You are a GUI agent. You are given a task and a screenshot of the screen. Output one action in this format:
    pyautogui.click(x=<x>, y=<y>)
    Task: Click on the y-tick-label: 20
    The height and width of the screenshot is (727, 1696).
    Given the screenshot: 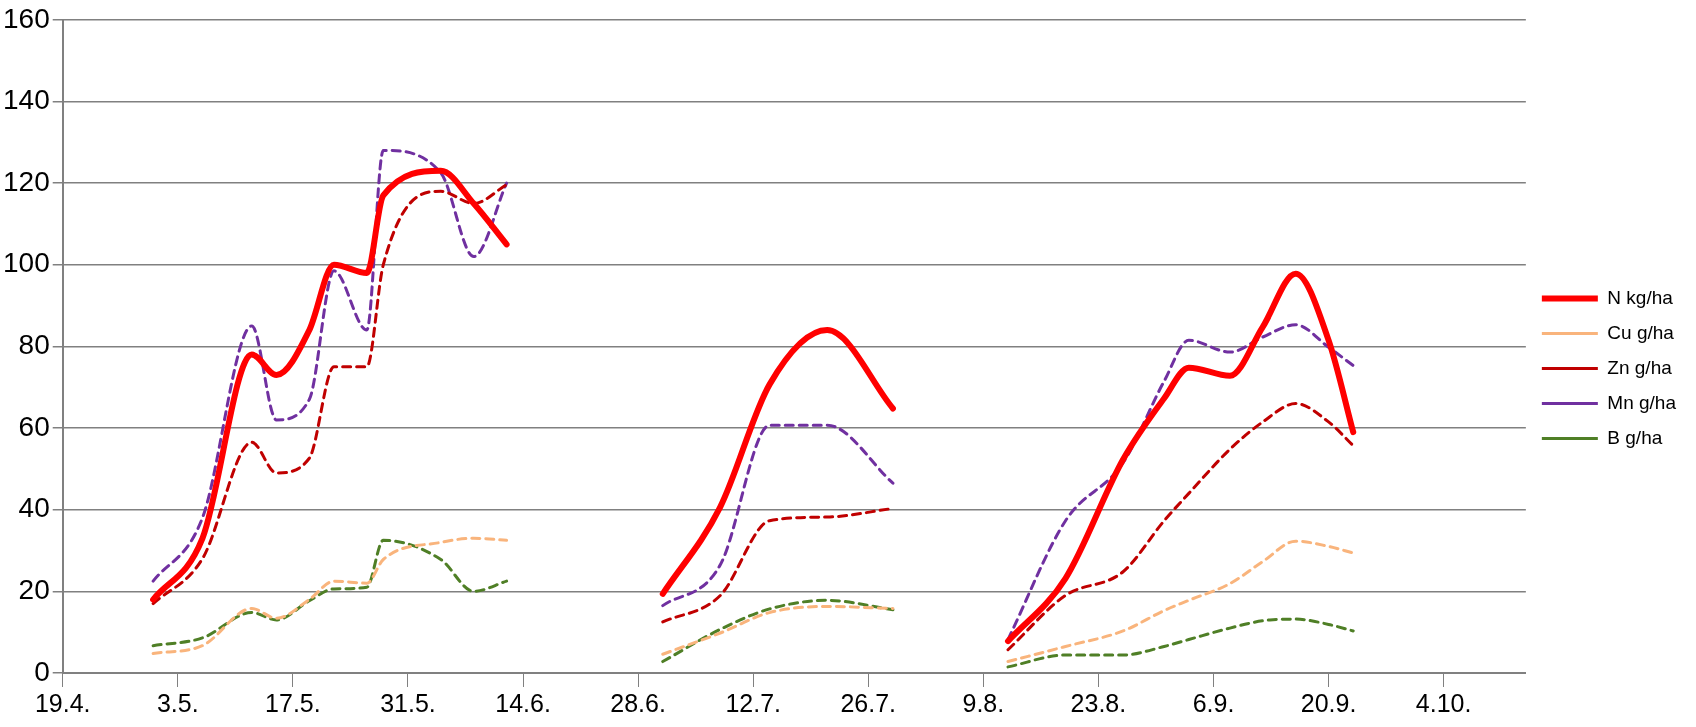 What is the action you would take?
    pyautogui.click(x=34, y=590)
    